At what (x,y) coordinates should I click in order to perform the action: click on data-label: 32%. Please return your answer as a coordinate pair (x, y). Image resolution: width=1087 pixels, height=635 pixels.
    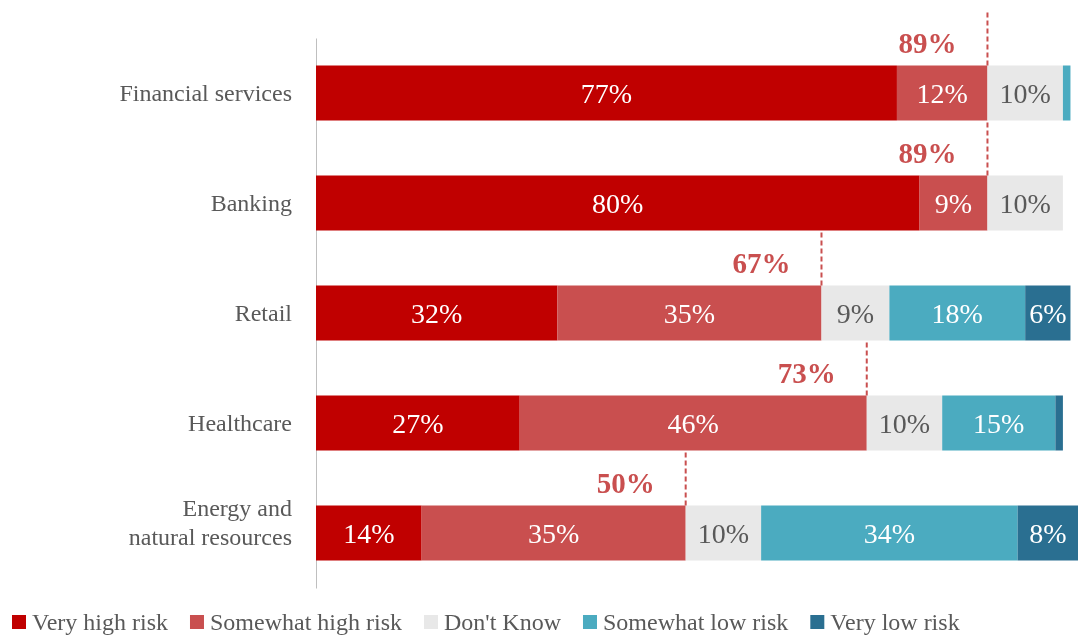
    Looking at the image, I should click on (437, 313).